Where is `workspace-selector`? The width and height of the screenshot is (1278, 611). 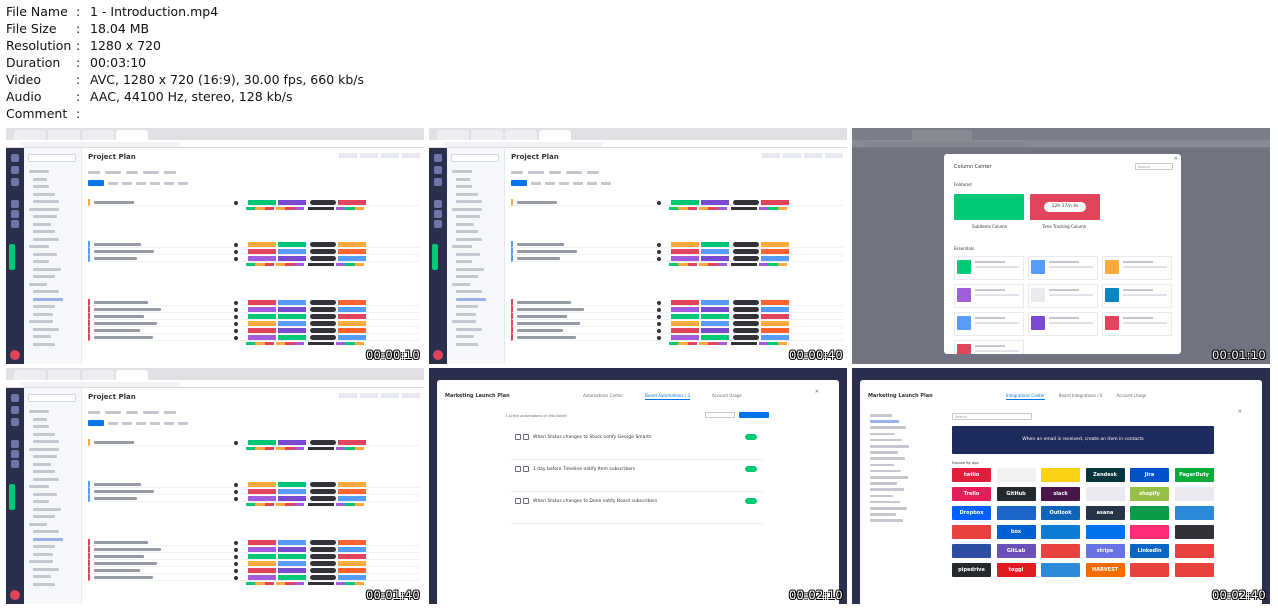 workspace-selector is located at coordinates (475, 158).